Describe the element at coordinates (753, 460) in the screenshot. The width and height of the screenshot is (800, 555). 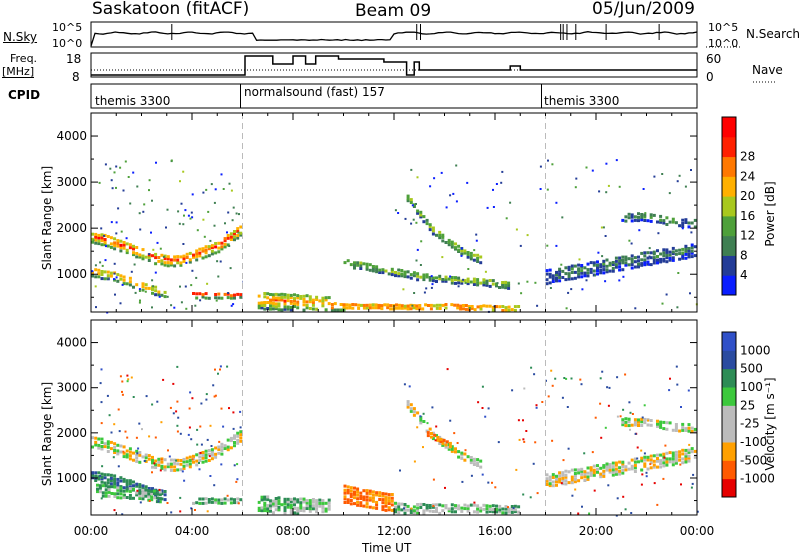
I see `colorbar-tick-label: -500` at that location.